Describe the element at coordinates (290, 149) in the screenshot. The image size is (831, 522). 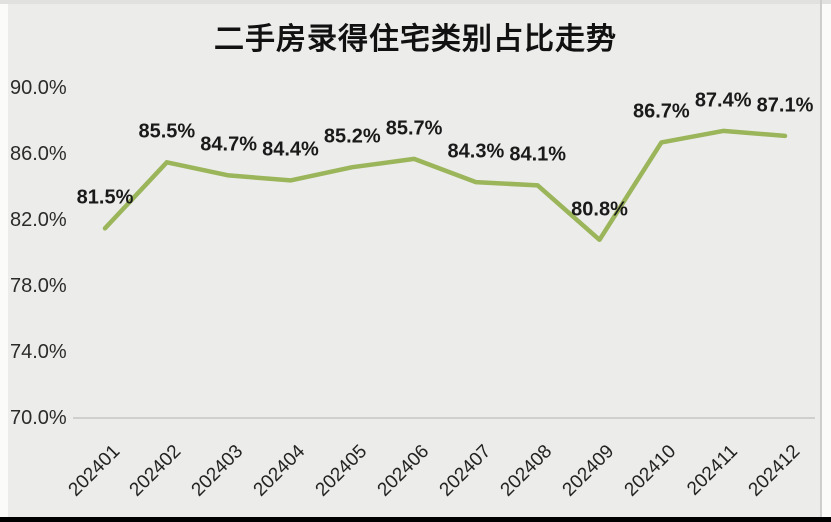
I see `data-label: 84.4%` at that location.